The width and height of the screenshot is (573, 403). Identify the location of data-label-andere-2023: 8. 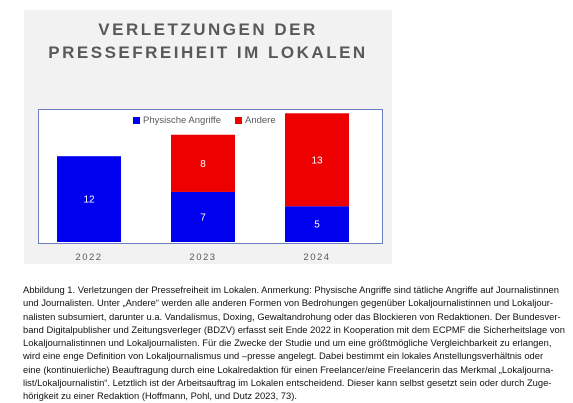
(203, 164).